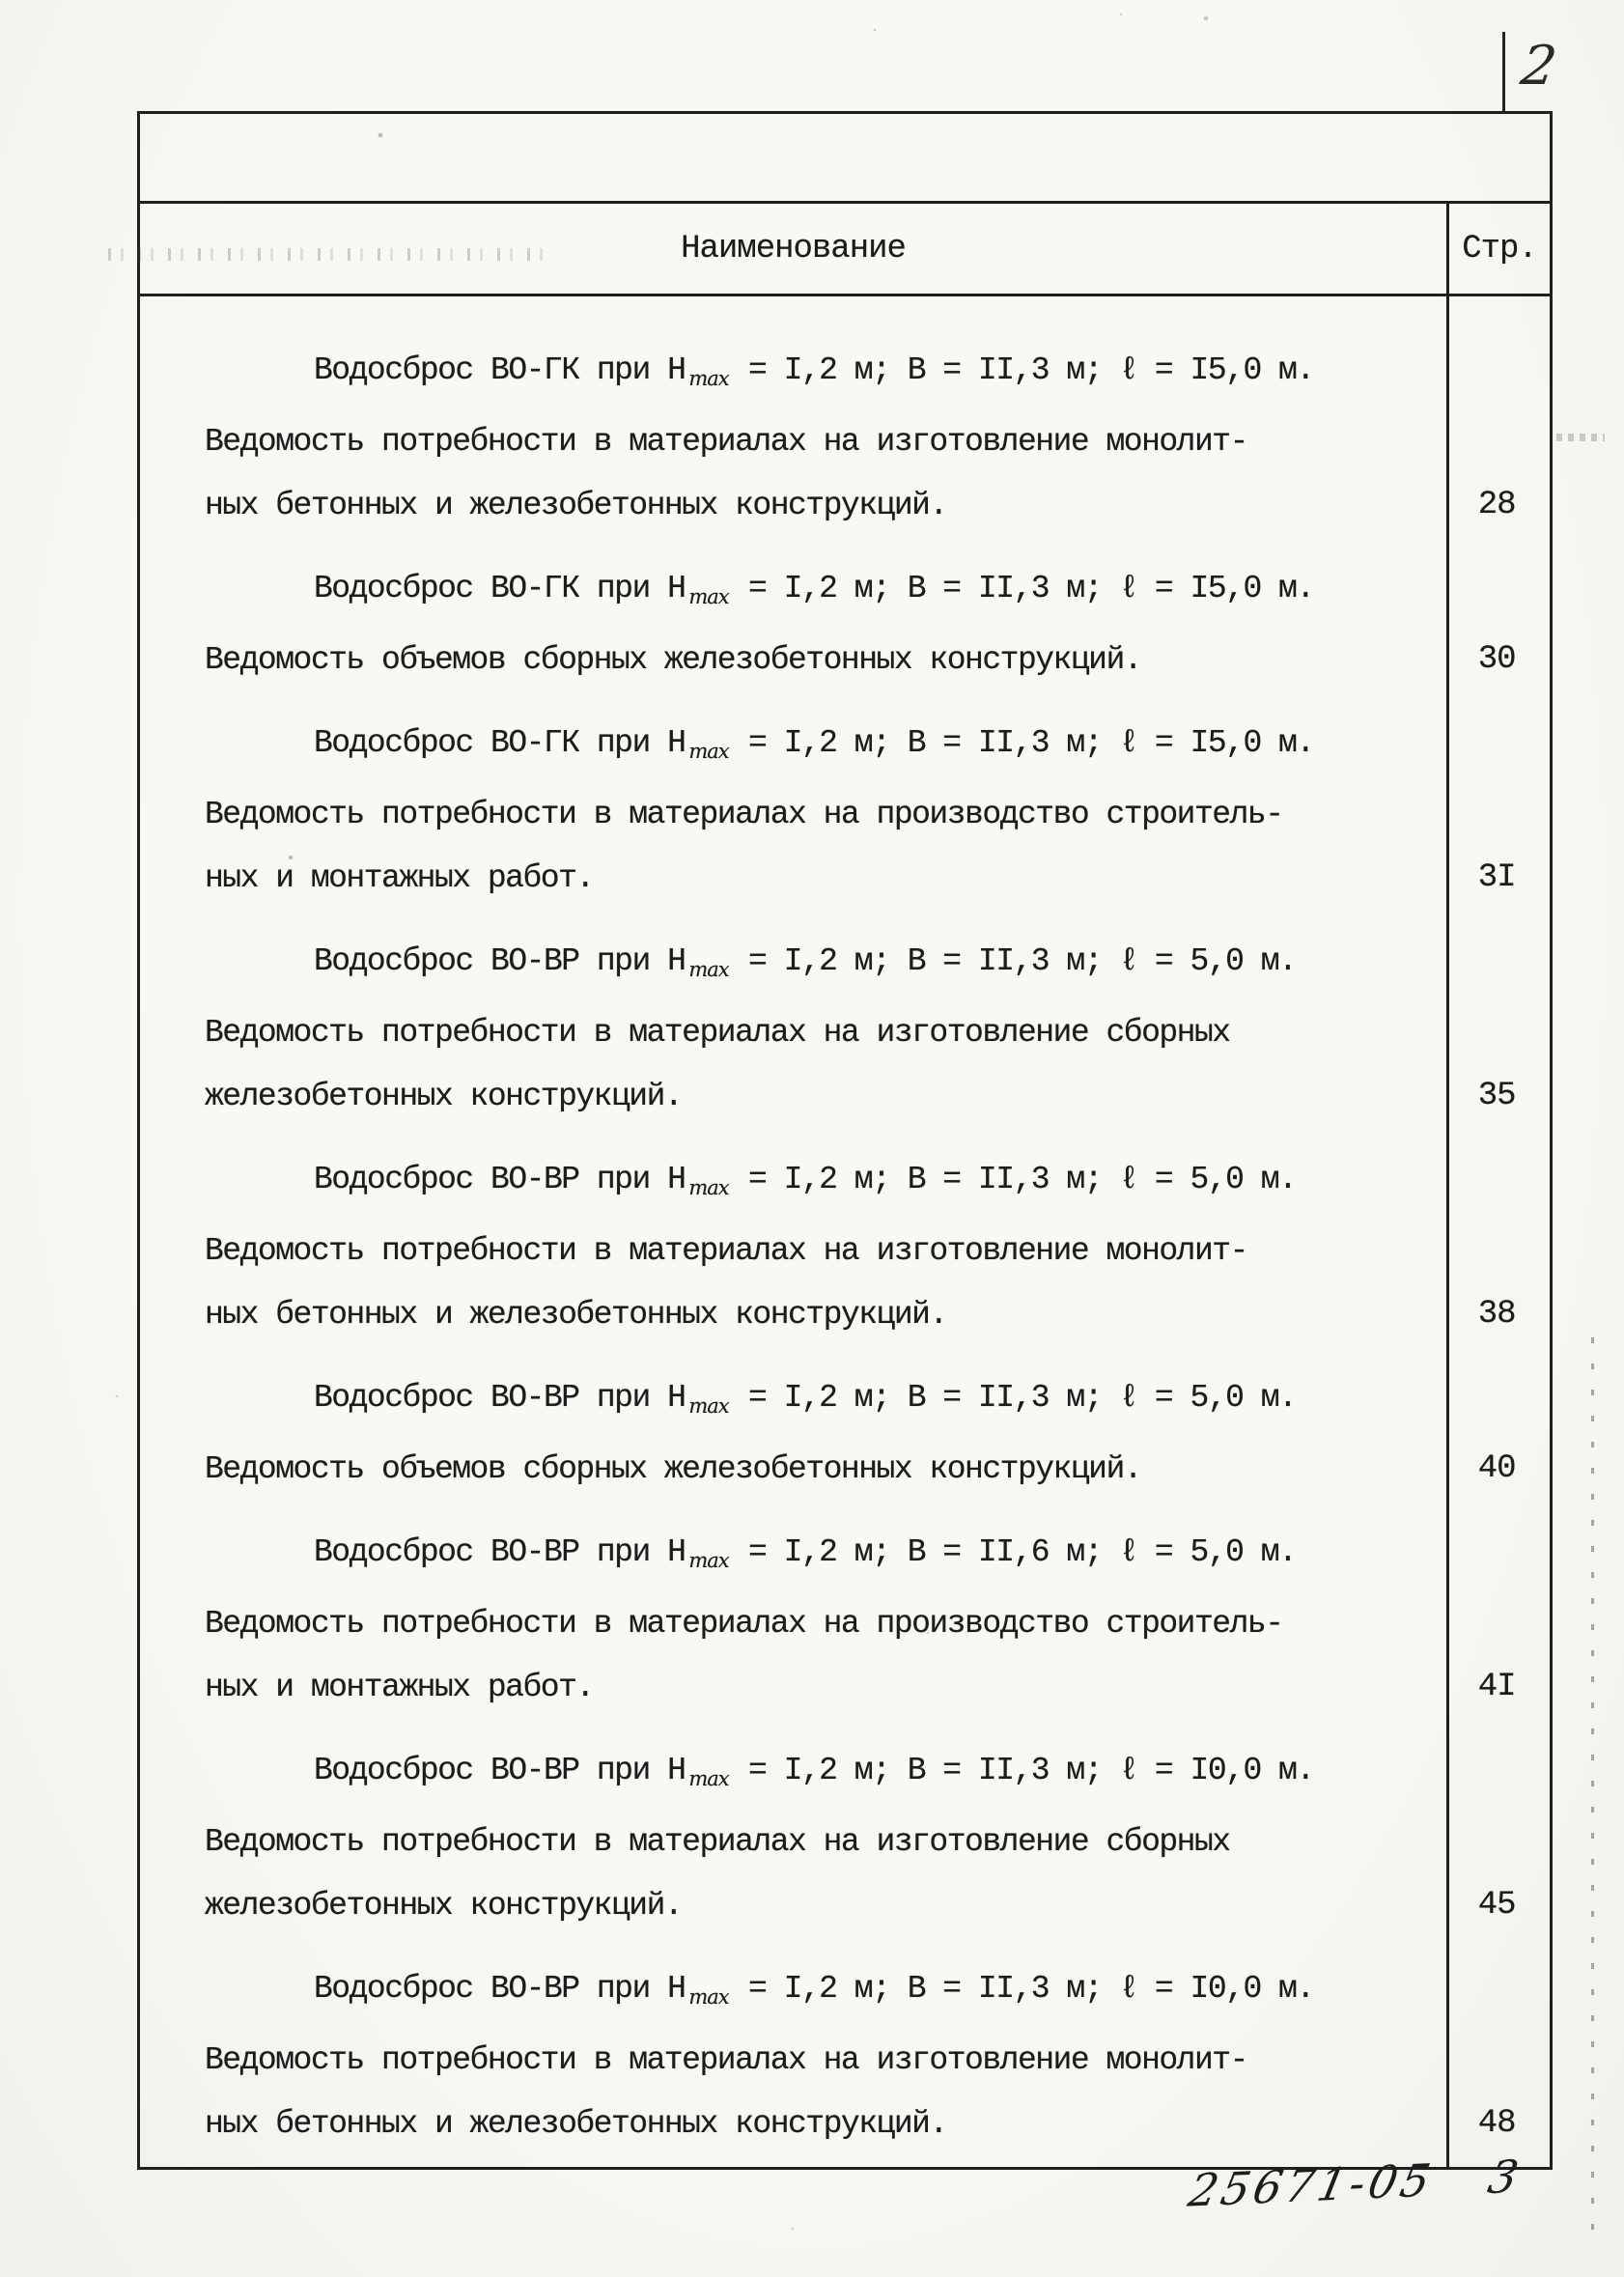  I want to click on entry-page-cell: 3I, so click(1497, 811).